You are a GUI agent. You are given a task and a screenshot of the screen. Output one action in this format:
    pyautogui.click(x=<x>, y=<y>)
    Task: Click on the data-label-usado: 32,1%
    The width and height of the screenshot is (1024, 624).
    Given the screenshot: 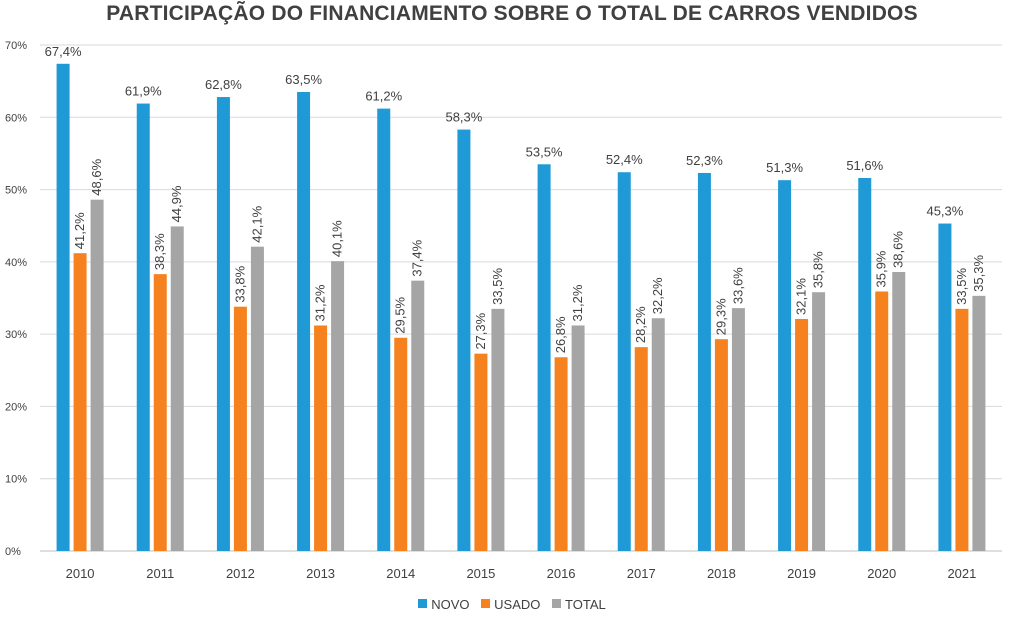 What is the action you would take?
    pyautogui.click(x=801, y=296)
    